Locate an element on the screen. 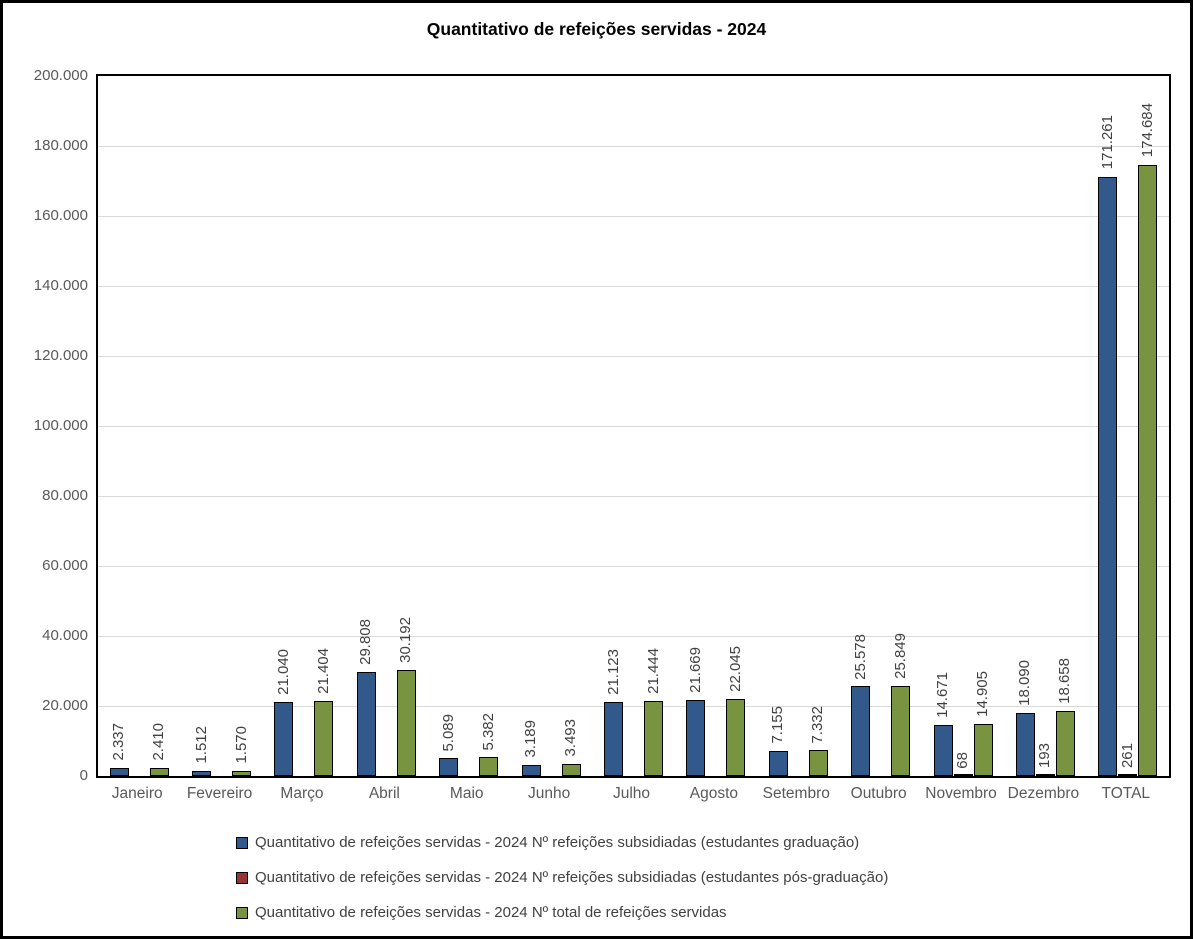 The width and height of the screenshot is (1193, 939). bar-value-label: 25.849 is located at coordinates (900, 655).